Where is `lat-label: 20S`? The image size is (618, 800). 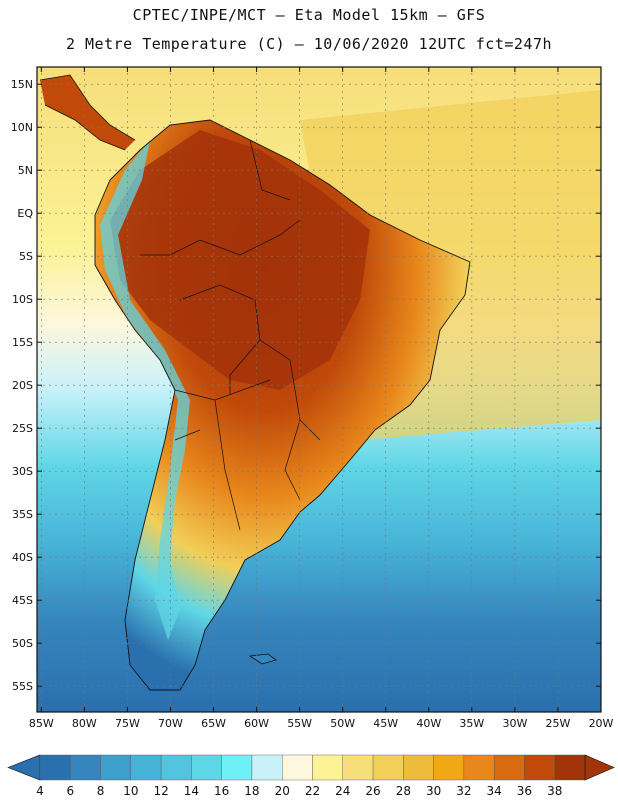 lat-label: 20S is located at coordinates (22, 385).